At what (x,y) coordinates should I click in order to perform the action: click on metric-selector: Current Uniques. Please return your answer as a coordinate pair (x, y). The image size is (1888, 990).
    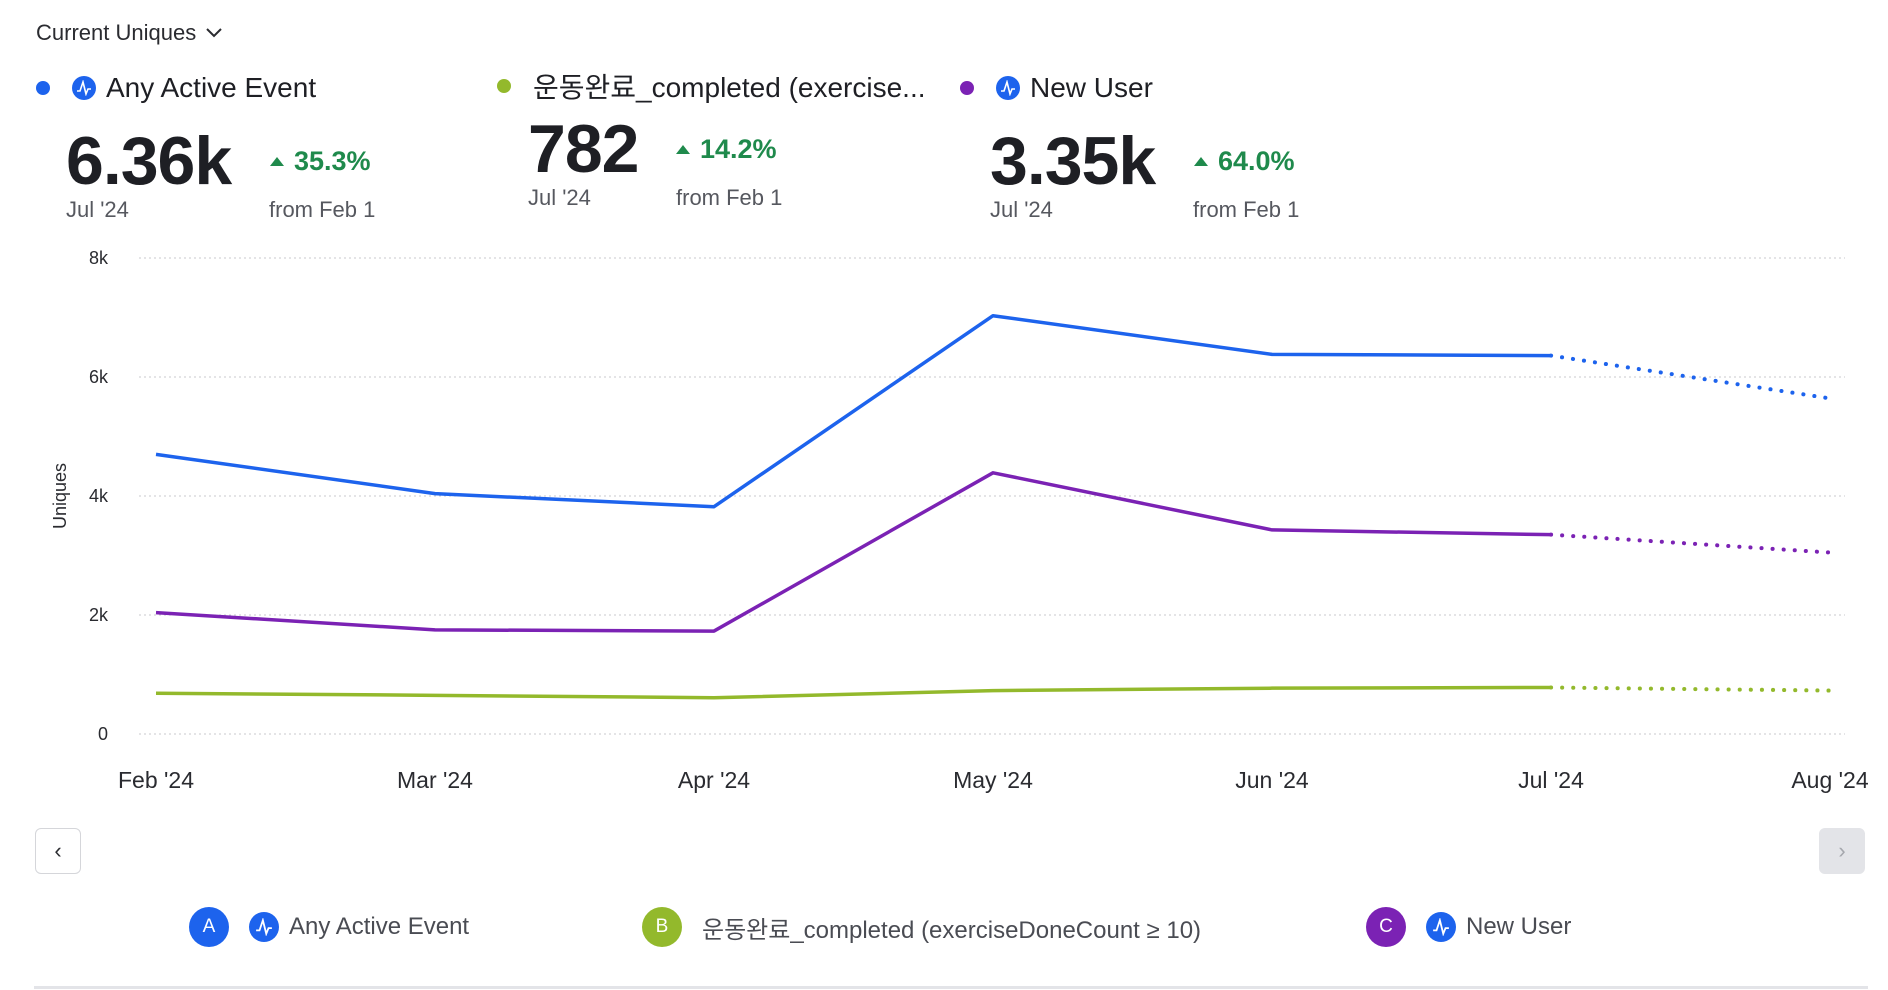
    Looking at the image, I should click on (129, 33).